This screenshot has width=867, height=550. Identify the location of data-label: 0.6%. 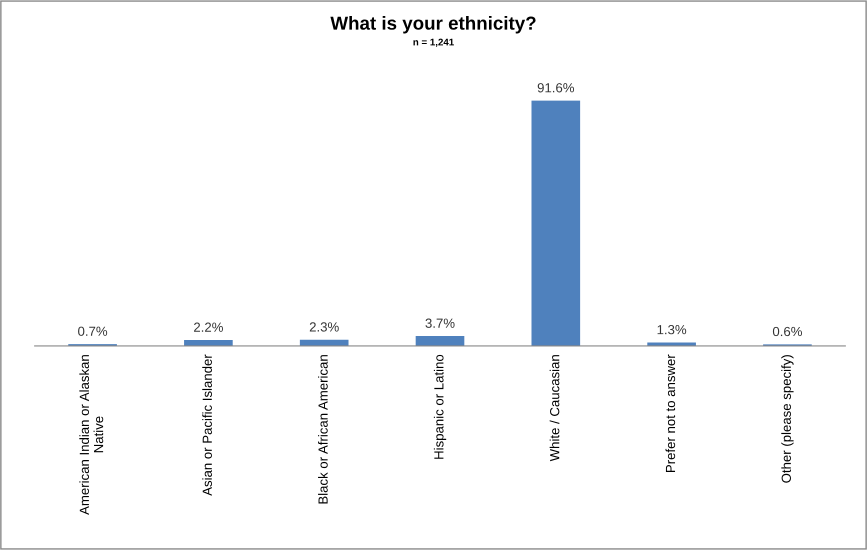
(787, 331).